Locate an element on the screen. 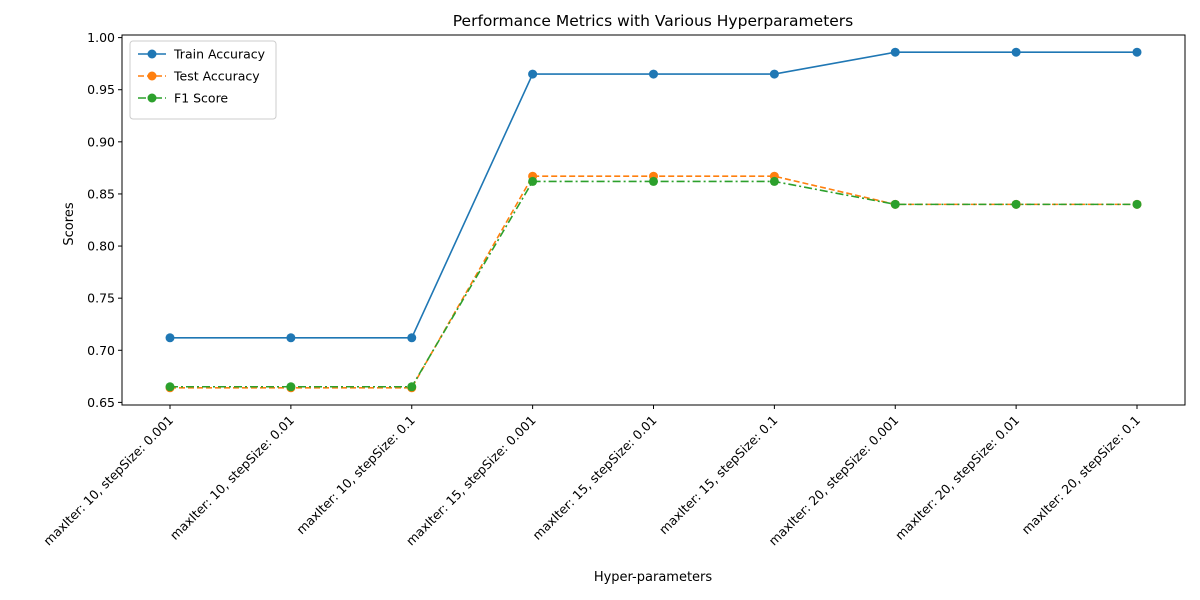 This screenshot has width=1200, height=600. legend-label: Train Accuracy is located at coordinates (219, 54).